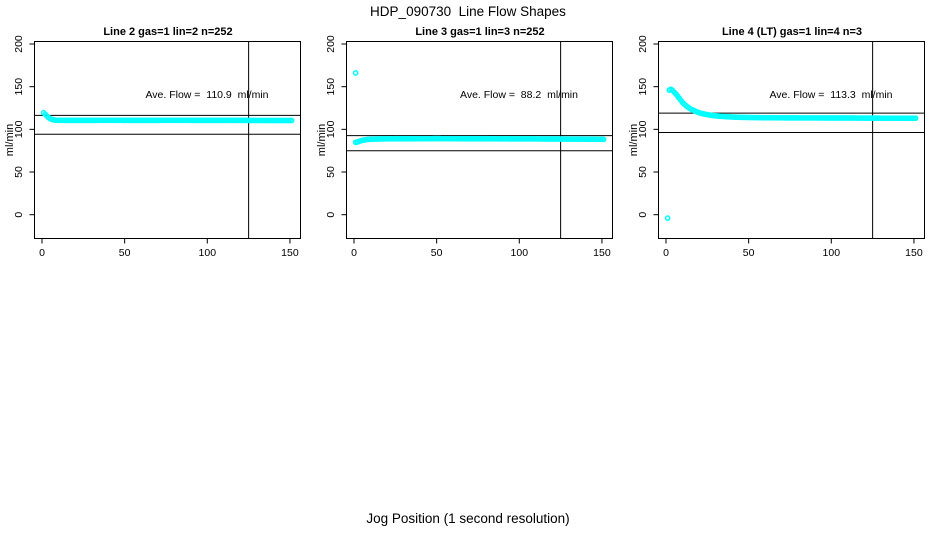 The width and height of the screenshot is (936, 540). Describe the element at coordinates (207, 95) in the screenshot. I see `ave-flow-annotation: Ave. Flow = 110.9 ml/min` at that location.